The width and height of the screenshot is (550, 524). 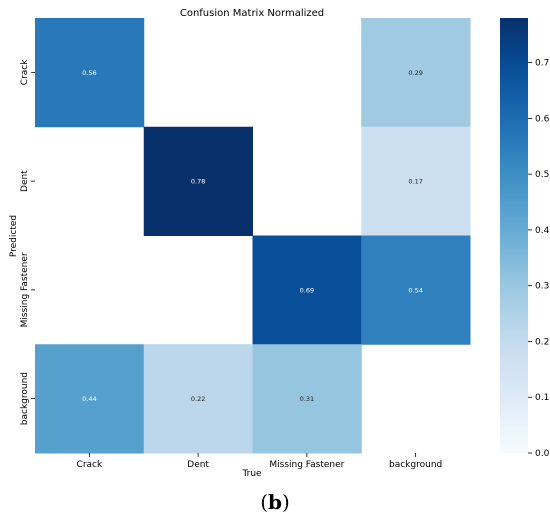 What do you see at coordinates (307, 399) in the screenshot?
I see `cell-background-missing-fastener-label: 0.31` at bounding box center [307, 399].